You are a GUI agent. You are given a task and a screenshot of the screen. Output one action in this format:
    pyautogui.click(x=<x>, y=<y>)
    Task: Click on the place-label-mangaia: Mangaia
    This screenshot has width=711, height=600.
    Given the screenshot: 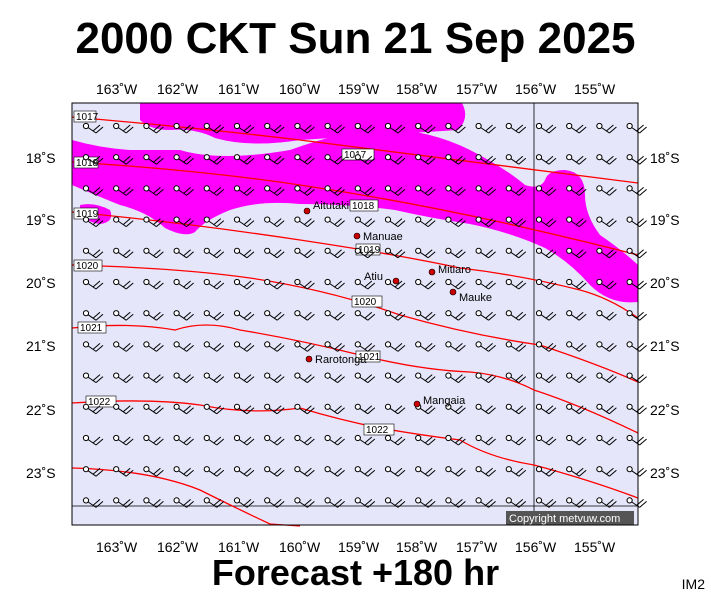 What is the action you would take?
    pyautogui.click(x=444, y=401)
    